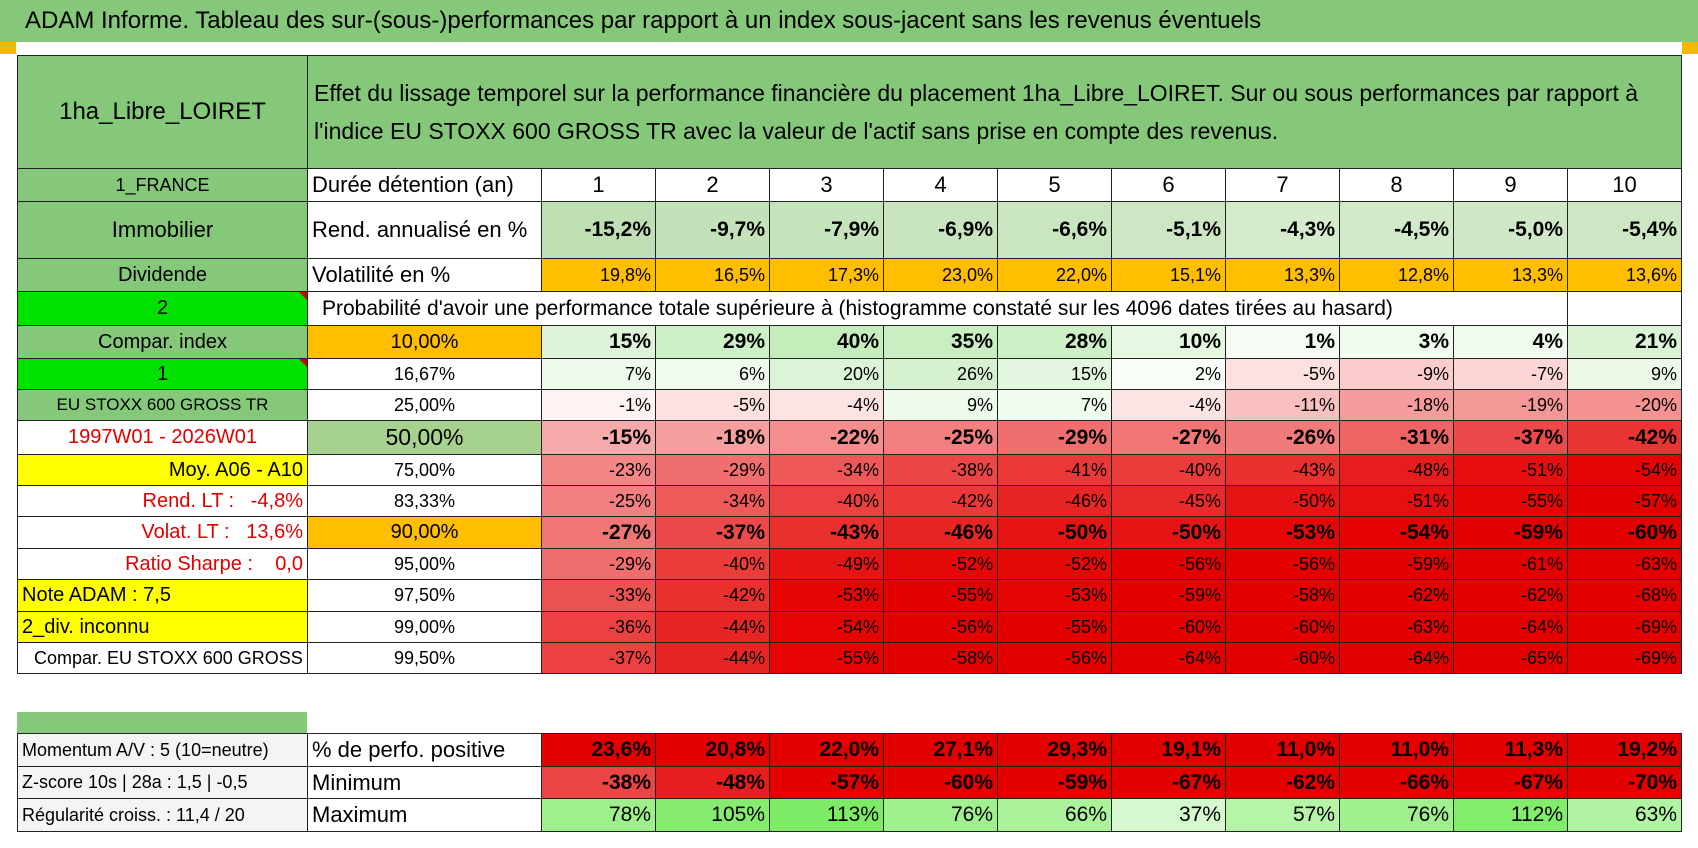  Describe the element at coordinates (712, 815) in the screenshot. I see `maximum-cell: 105%` at that location.